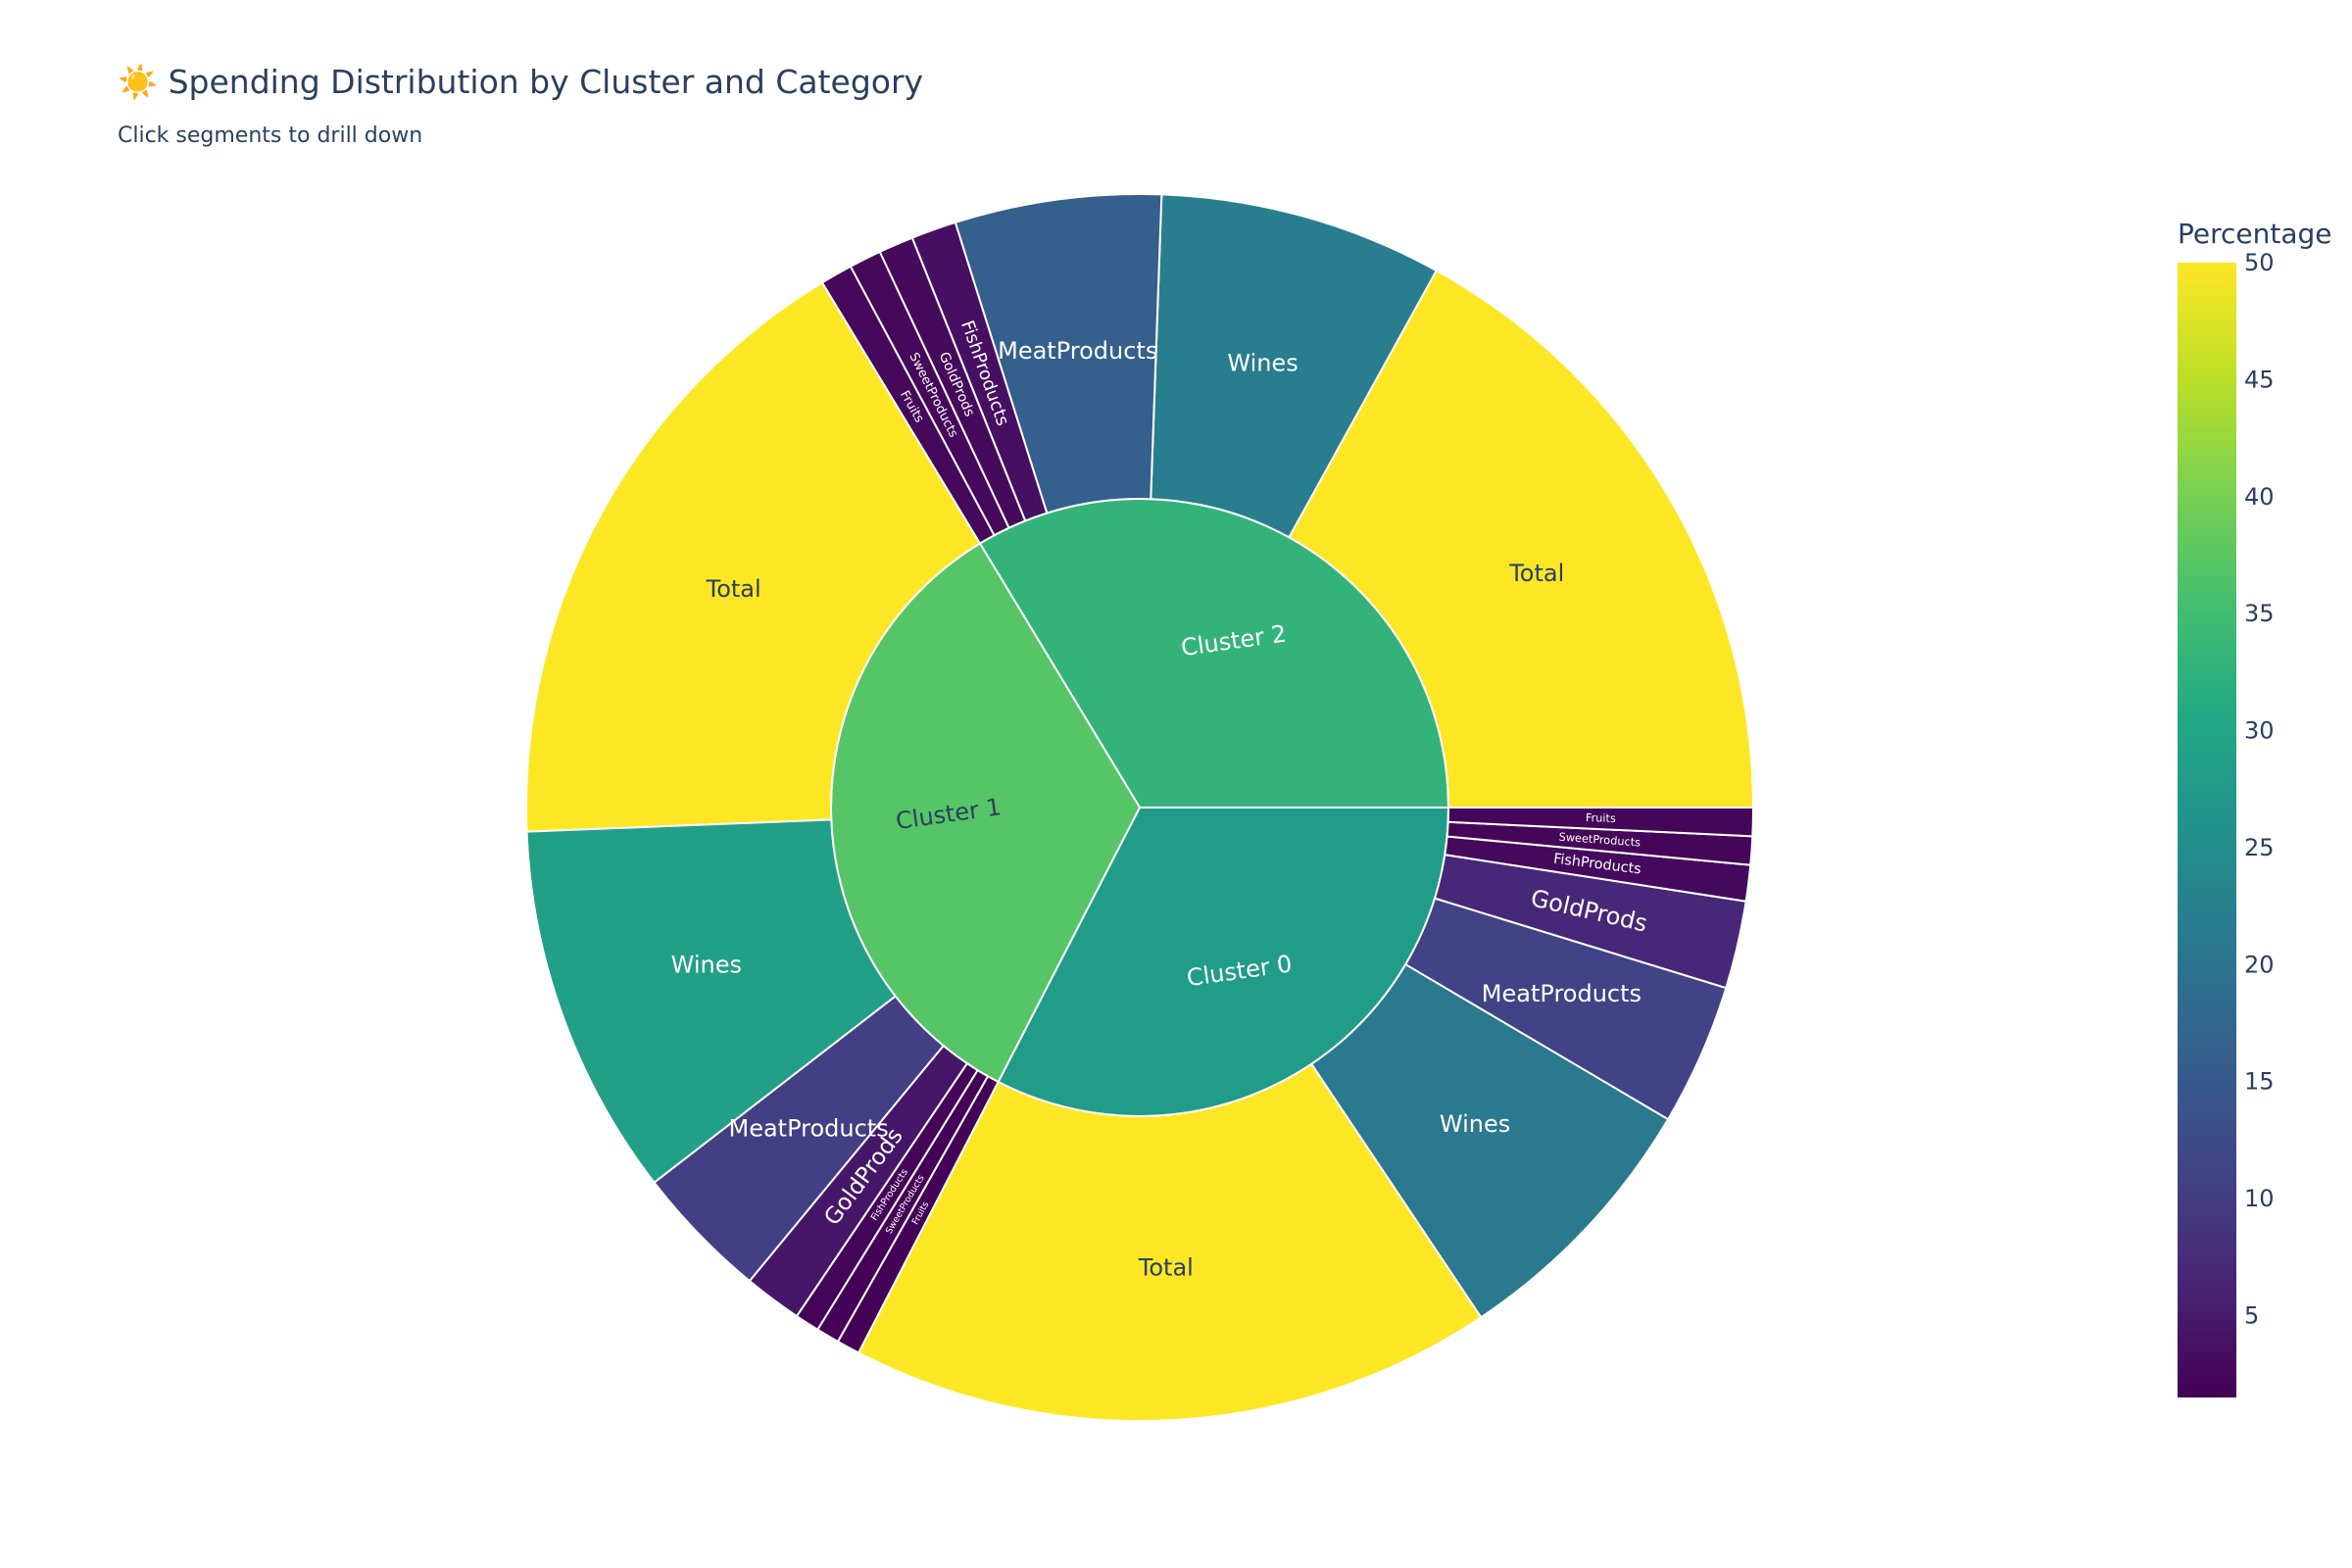 The width and height of the screenshot is (2352, 1568). Describe the element at coordinates (2259, 613) in the screenshot. I see `colorbar-tick-35: 35` at that location.